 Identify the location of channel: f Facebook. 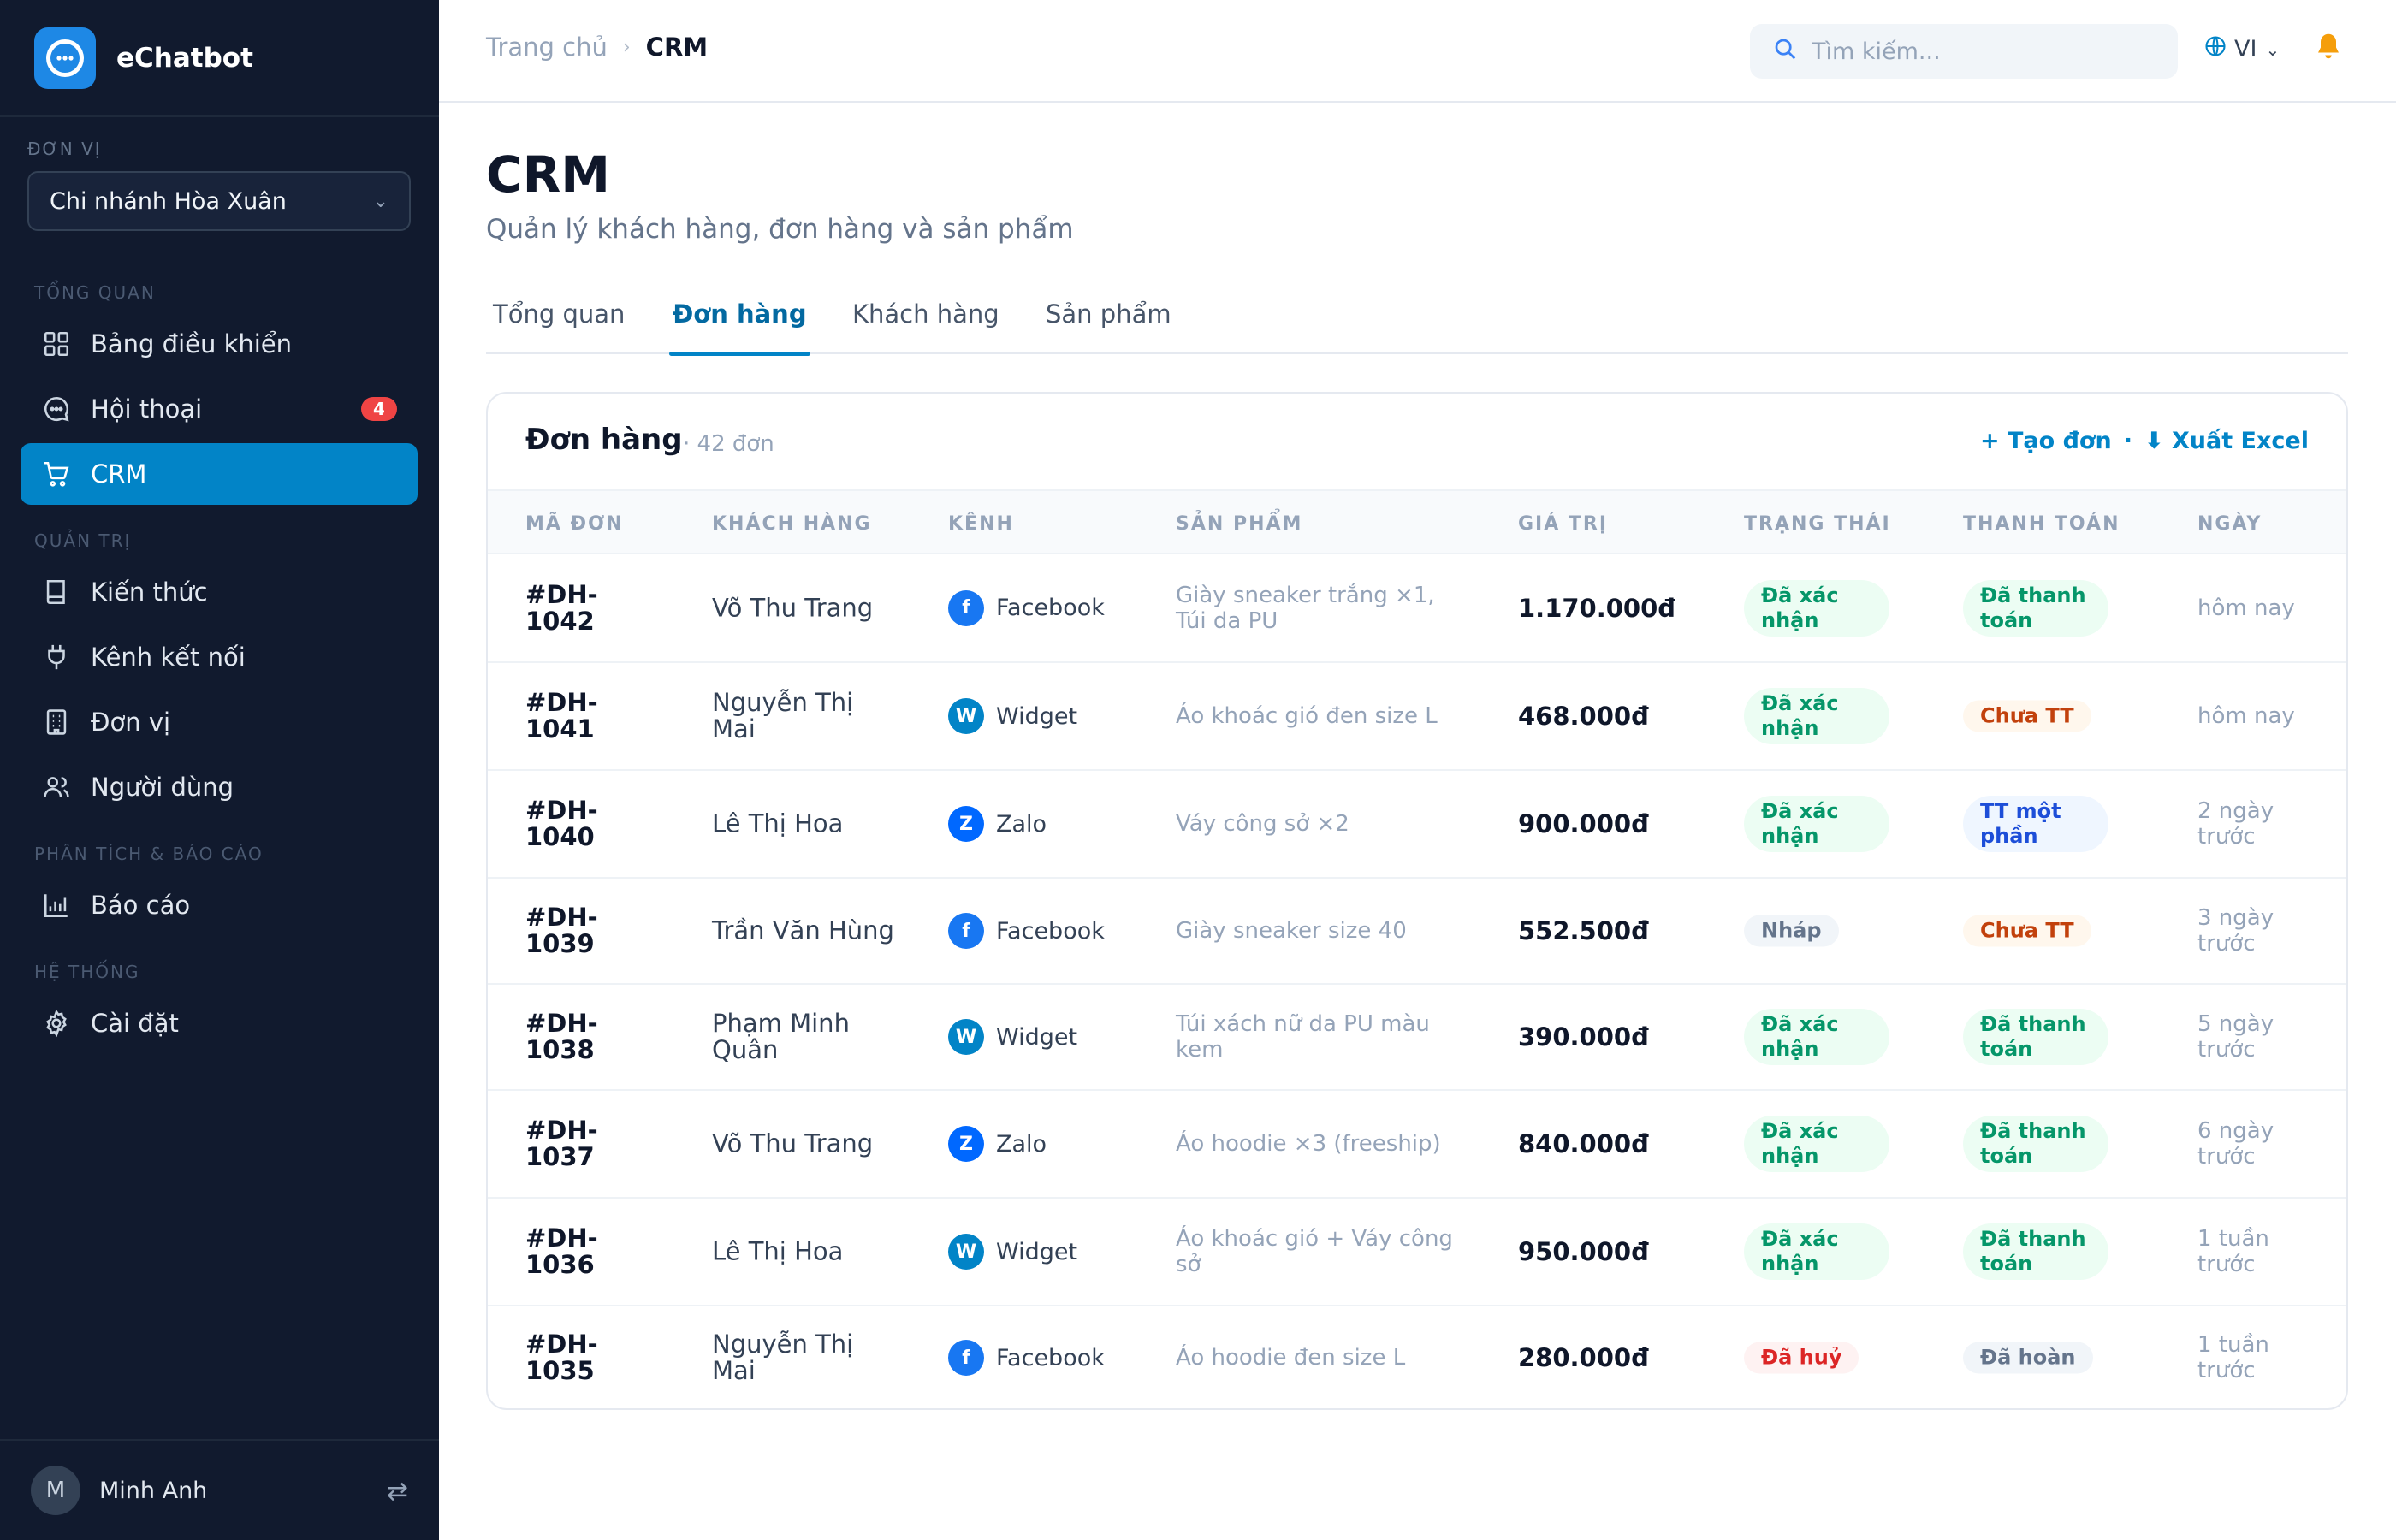
(1027, 607).